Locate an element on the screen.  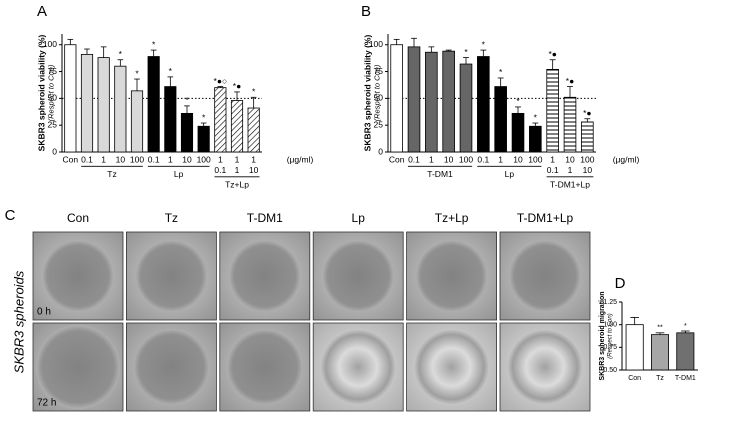
y-tick-label: 25 is located at coordinates (379, 124).